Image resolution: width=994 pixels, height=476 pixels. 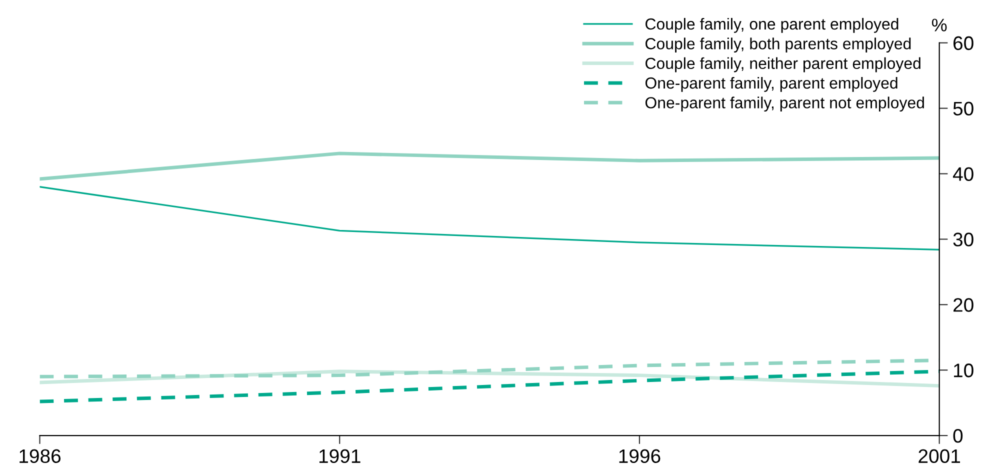 What do you see at coordinates (939, 25) in the screenshot?
I see `y-axis-title: %` at bounding box center [939, 25].